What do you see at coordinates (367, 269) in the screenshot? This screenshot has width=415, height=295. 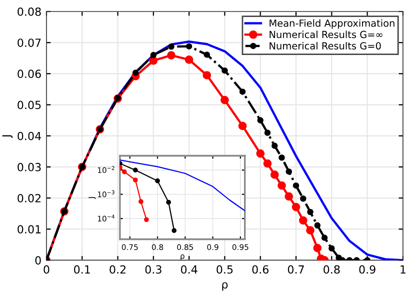 I see `x-tick-label: 0.9` at bounding box center [367, 269].